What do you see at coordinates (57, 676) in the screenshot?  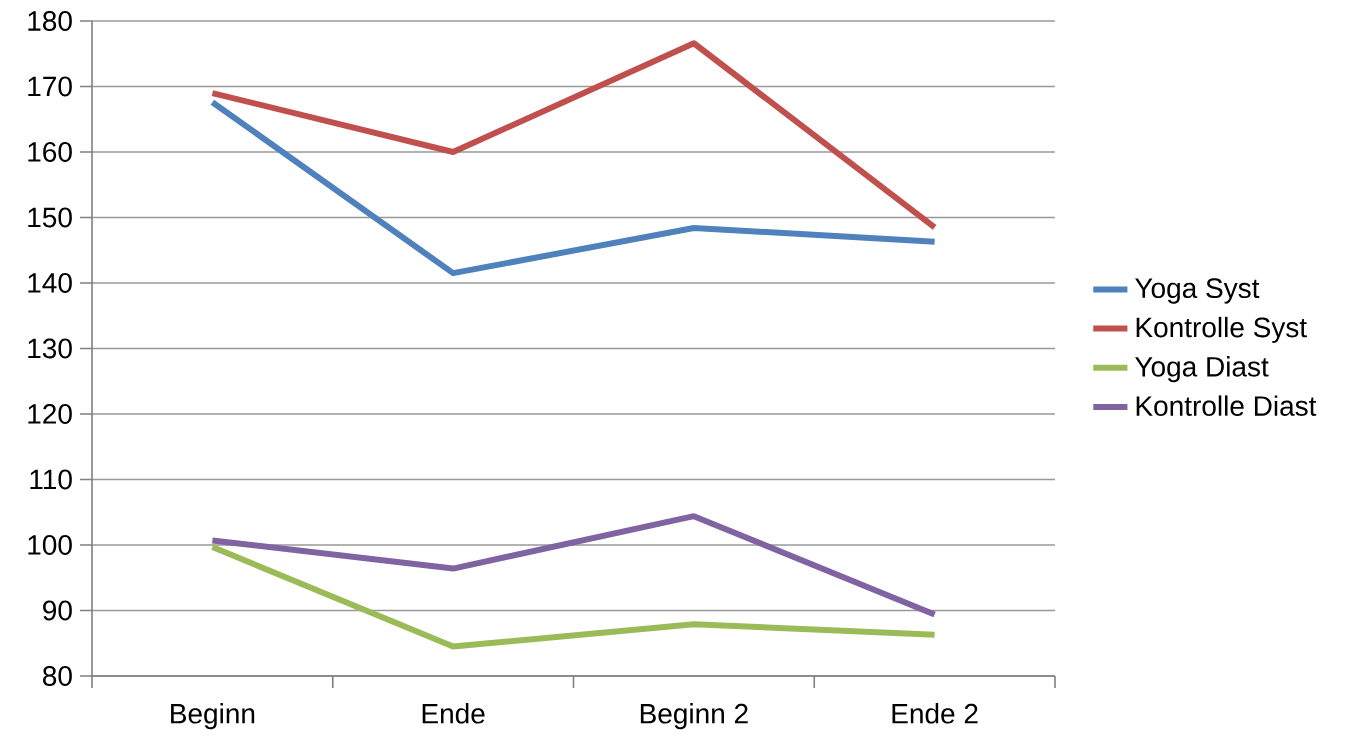 I see `y-tick-label: 80` at bounding box center [57, 676].